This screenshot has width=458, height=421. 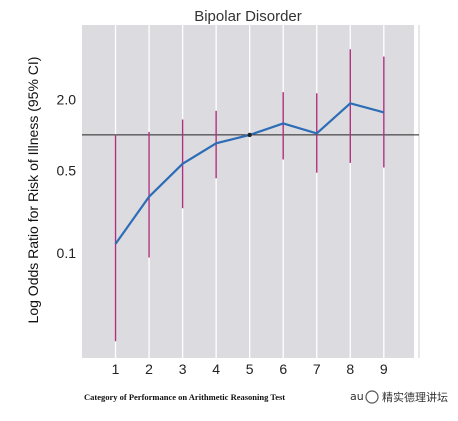 What do you see at coordinates (415, 397) in the screenshot?
I see `watermark-text: 精实德理讲坛` at bounding box center [415, 397].